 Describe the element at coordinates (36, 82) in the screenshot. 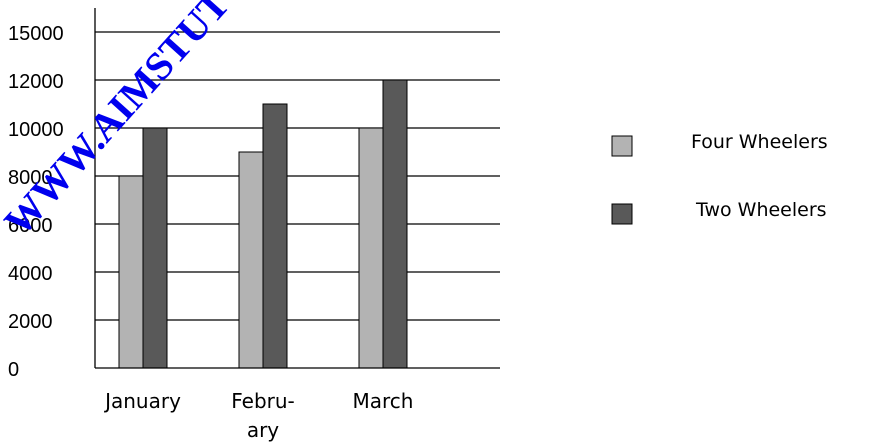

I see `y-tick-label: 12000` at that location.